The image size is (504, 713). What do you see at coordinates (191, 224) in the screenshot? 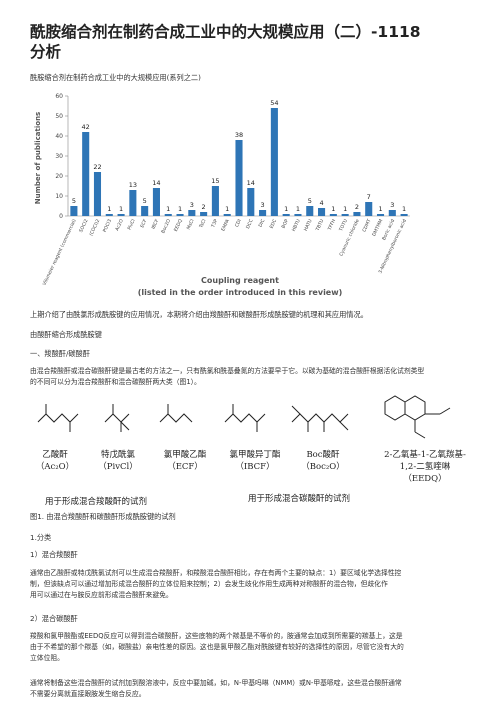
I see `x-tick-label: MsCl` at bounding box center [191, 224].